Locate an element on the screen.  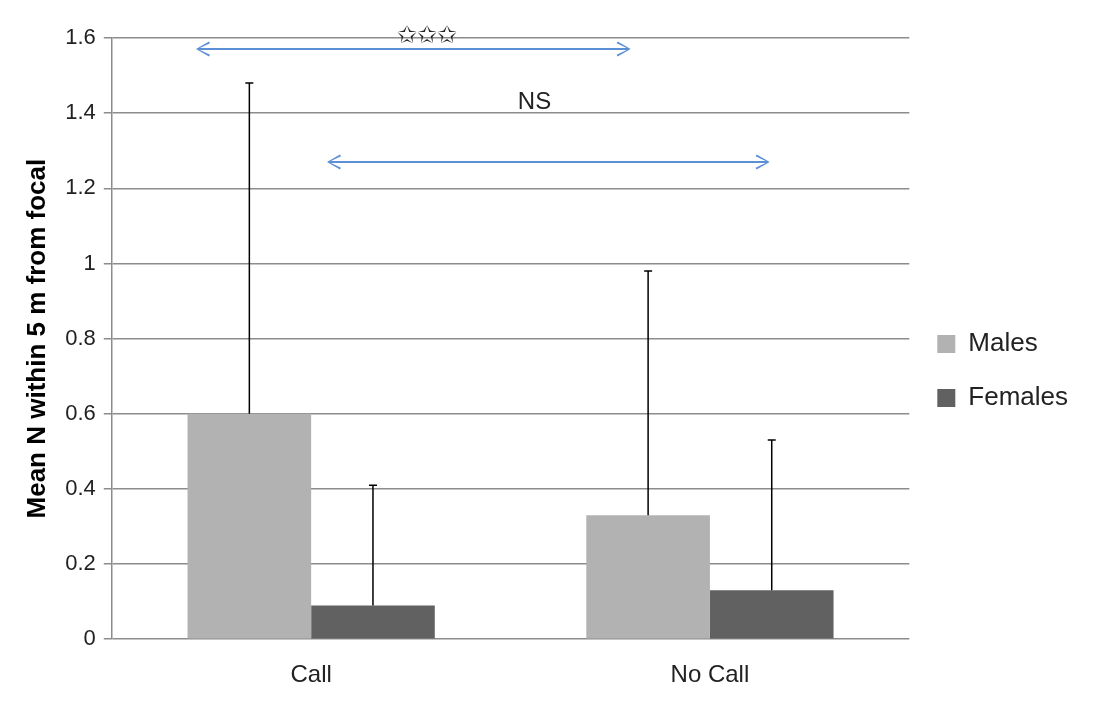
x-tick-label: No Call is located at coordinates (710, 674).